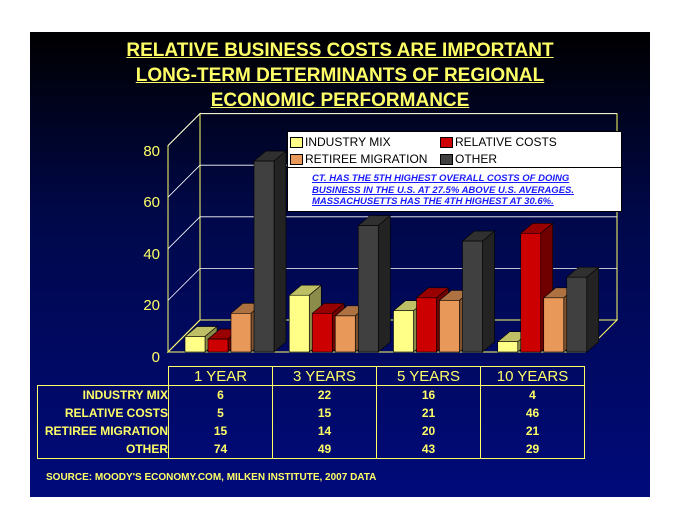 This screenshot has width=678, height=525. Describe the element at coordinates (340, 50) in the screenshot. I see `title-line-1: RELATIVE BUSINESS COSTS ARE IMPORTANT` at that location.